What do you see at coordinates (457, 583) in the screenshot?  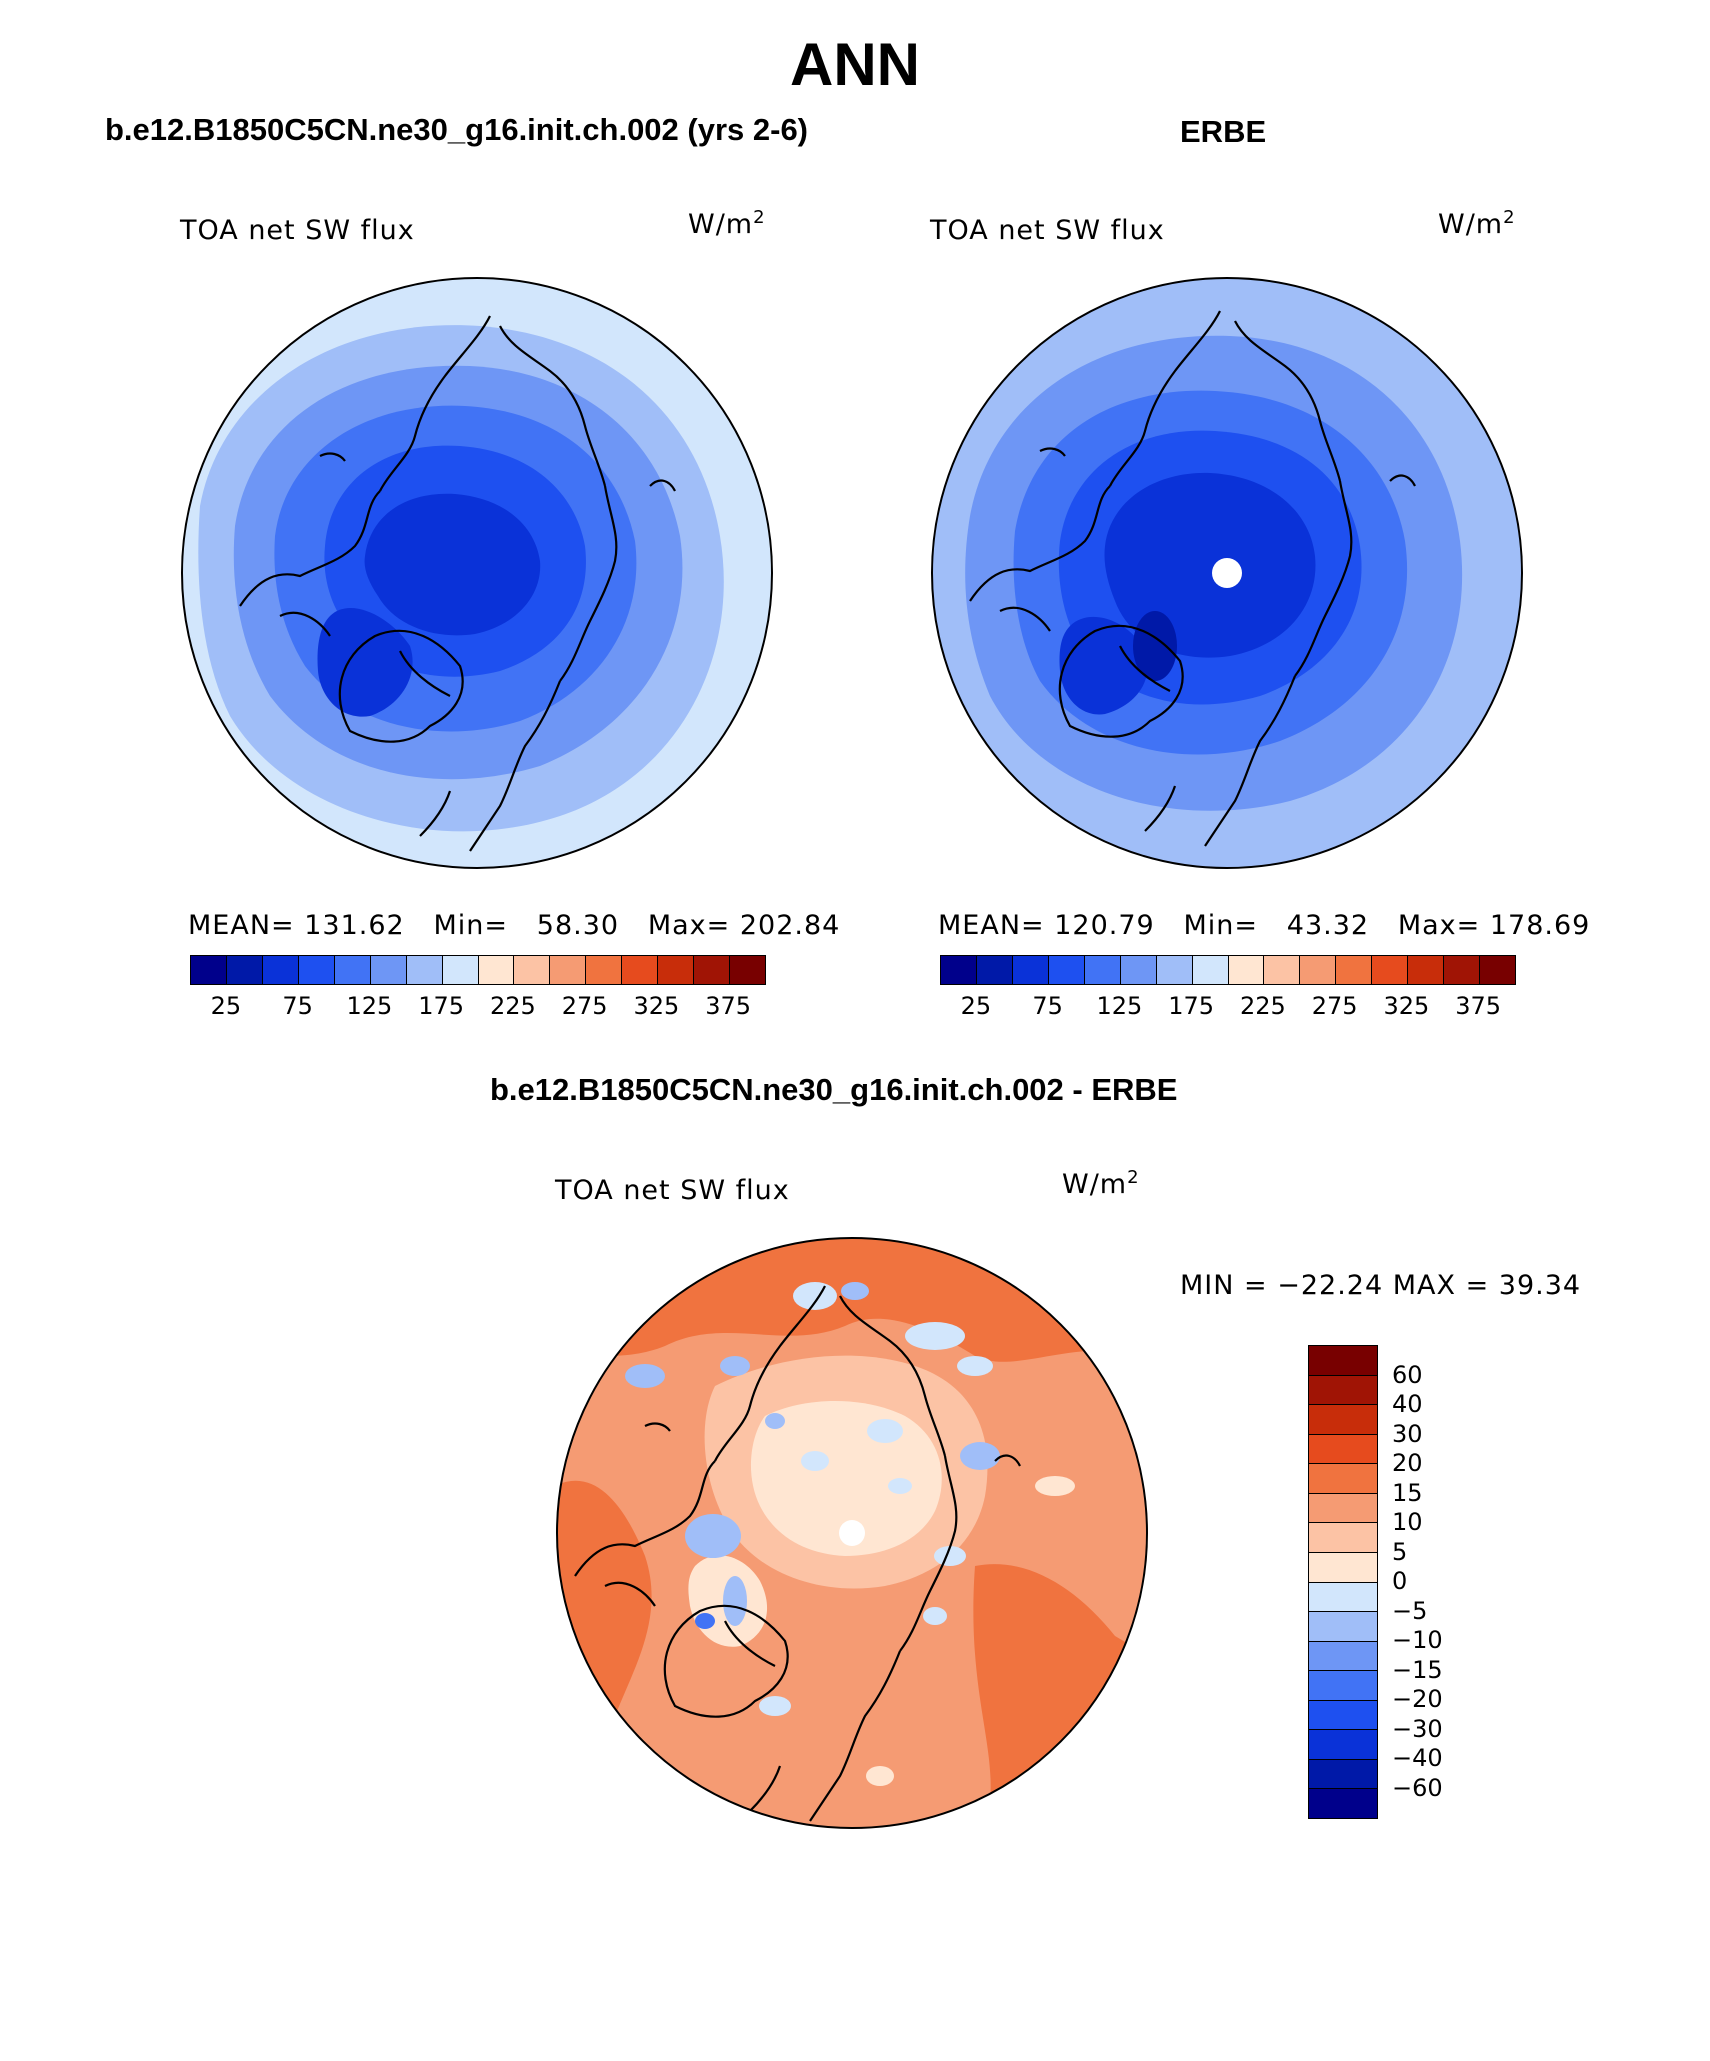 I see `model-coastlines` at bounding box center [457, 583].